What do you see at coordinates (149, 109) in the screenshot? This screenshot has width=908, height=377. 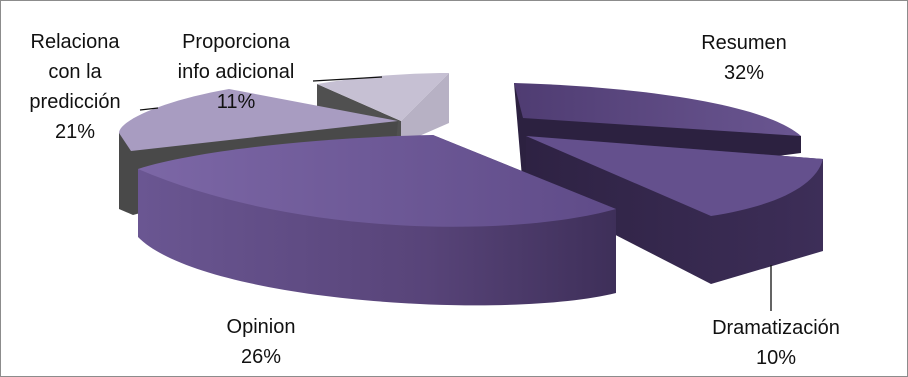 I see `leader-line-relaciona` at bounding box center [149, 109].